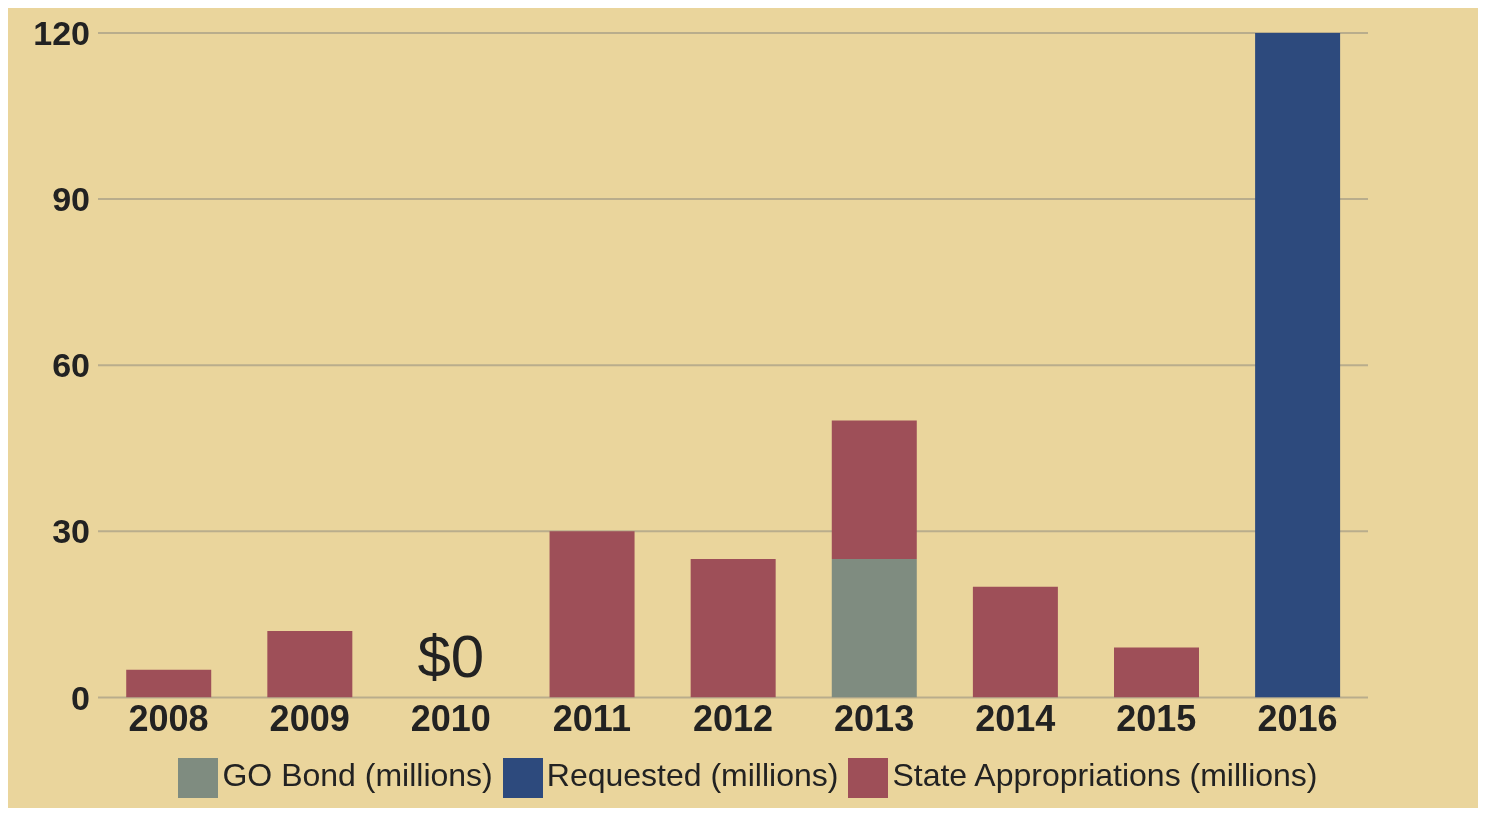 Image resolution: width=1501 pixels, height=823 pixels. Describe the element at coordinates (733, 719) in the screenshot. I see `x-tick-label: 2012` at that location.